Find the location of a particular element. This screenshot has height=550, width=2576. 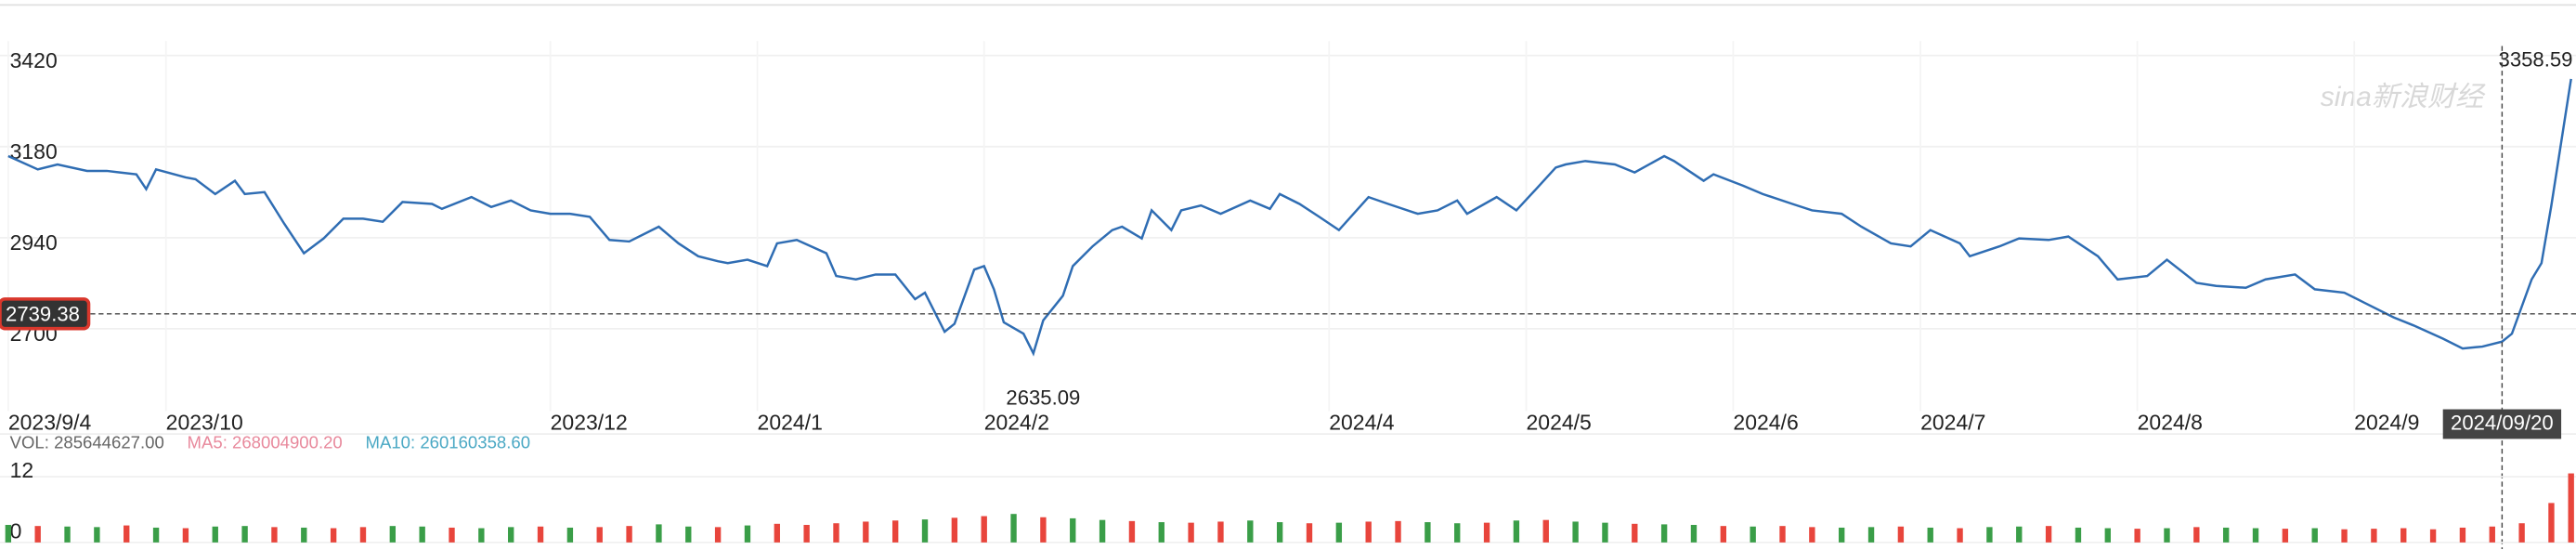

watermark: sina新浪财经 is located at coordinates (2403, 97).